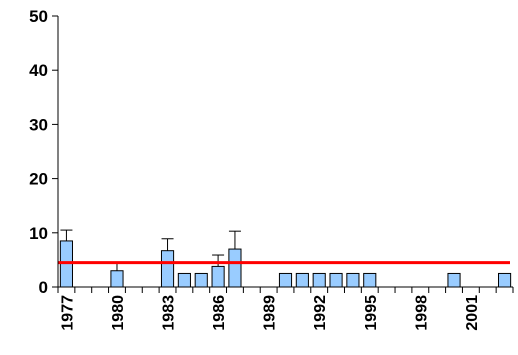 The height and width of the screenshot is (355, 518). I want to click on error-bars, so click(150, 250).